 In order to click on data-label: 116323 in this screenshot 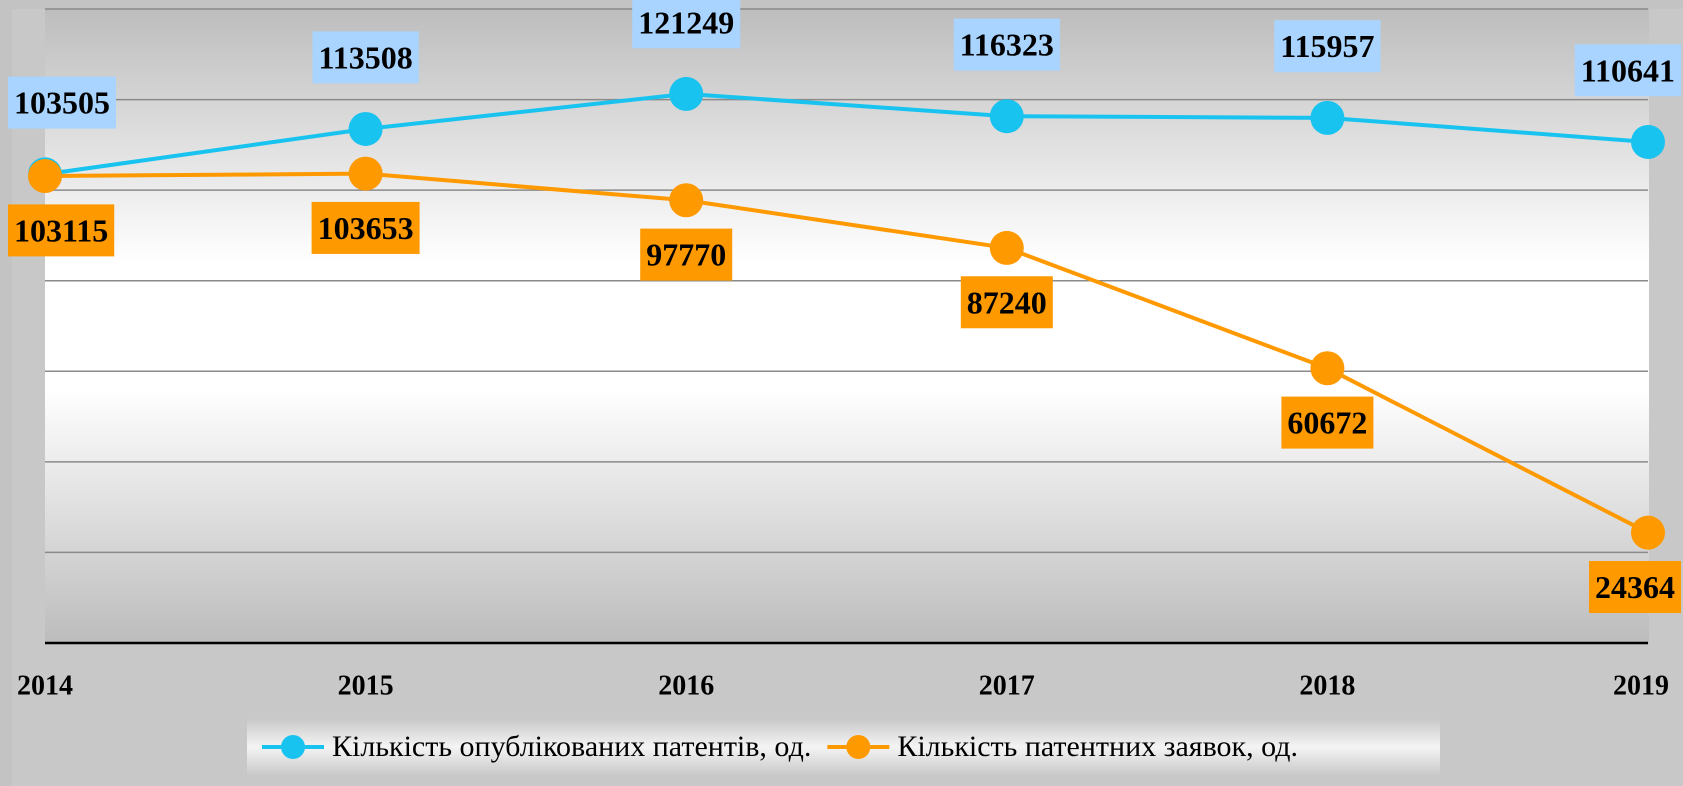, I will do `click(1007, 45)`.